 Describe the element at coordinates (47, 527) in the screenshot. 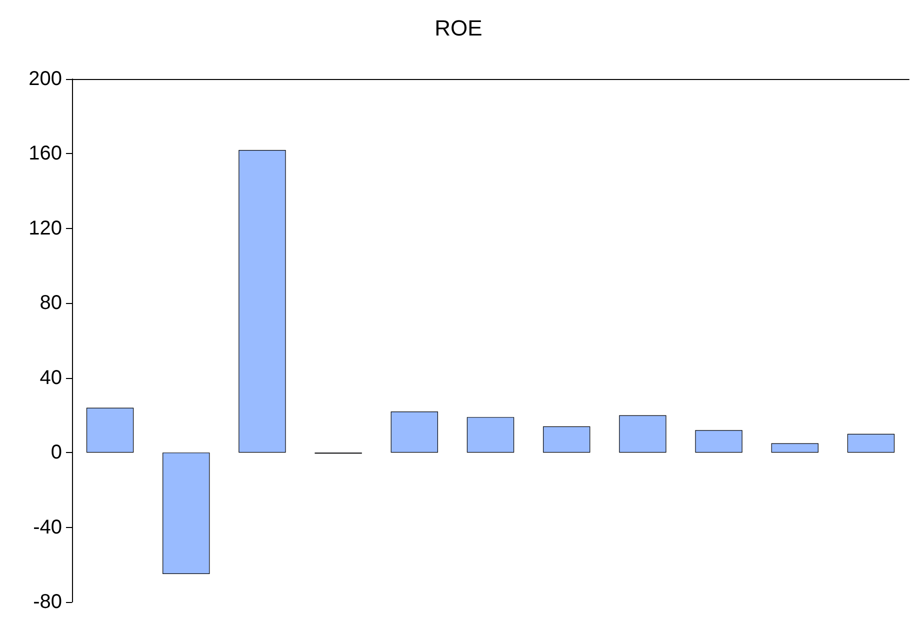

I see `y-tick-label: -40` at that location.